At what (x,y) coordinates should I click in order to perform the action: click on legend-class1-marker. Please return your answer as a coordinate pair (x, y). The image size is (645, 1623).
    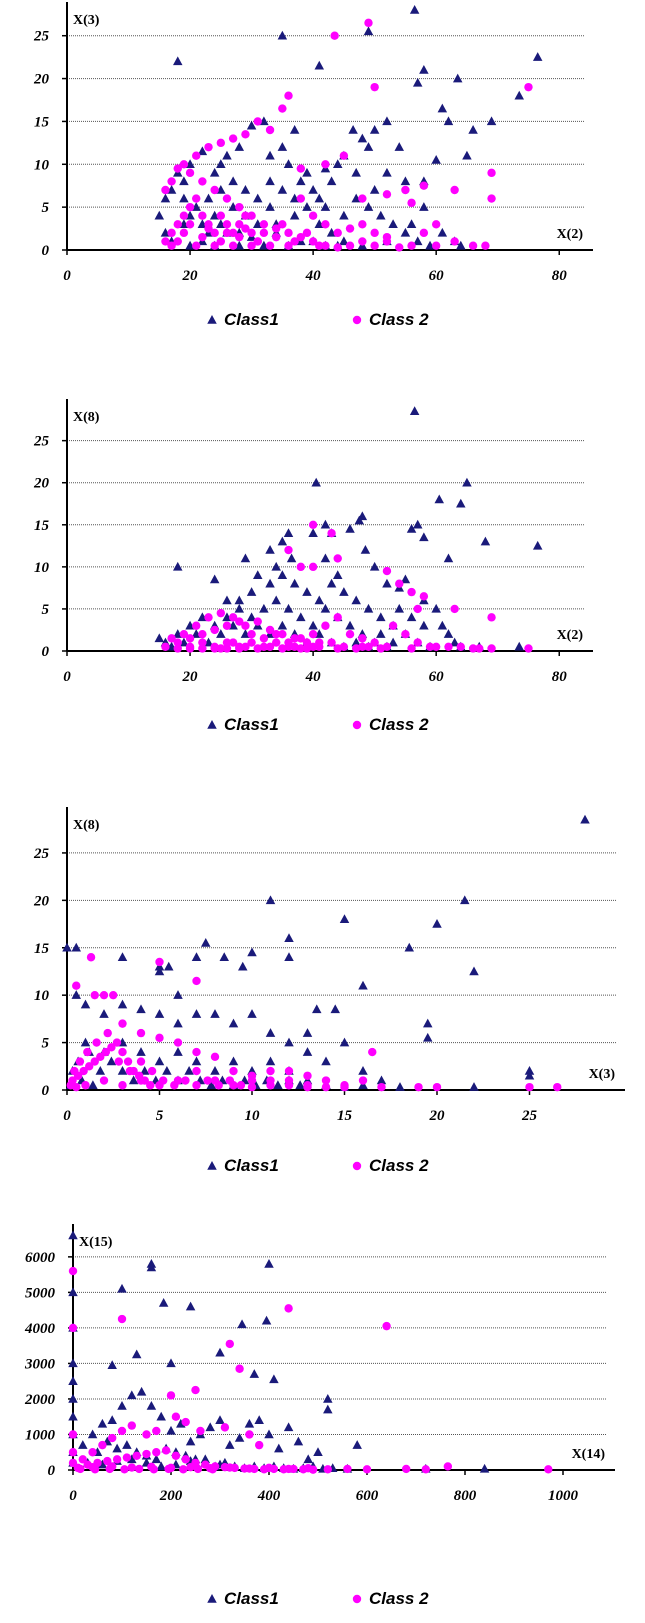
    Looking at the image, I should click on (212, 1165).